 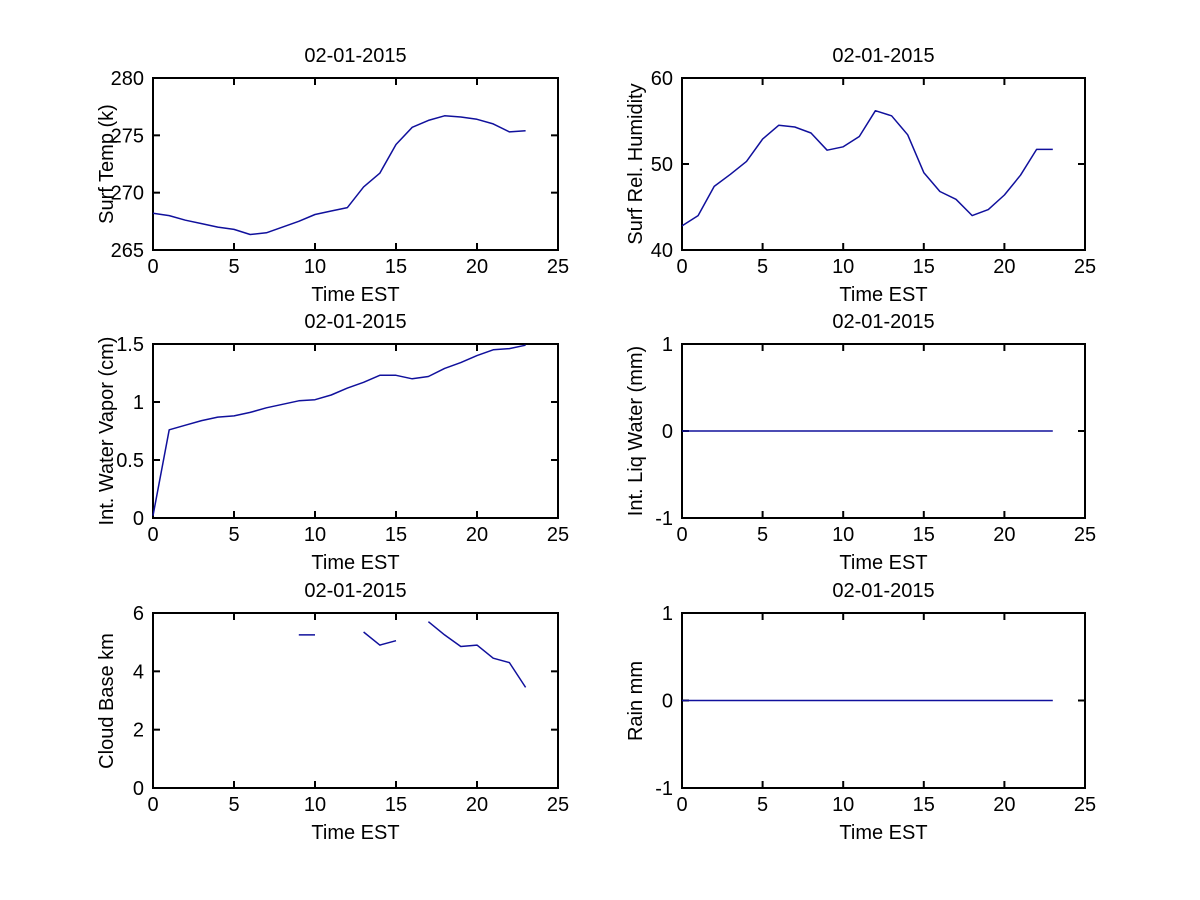 What do you see at coordinates (351, 709) in the screenshot?
I see `plot-area: 0 5 10 15 20 25 0 2 4 6` at bounding box center [351, 709].